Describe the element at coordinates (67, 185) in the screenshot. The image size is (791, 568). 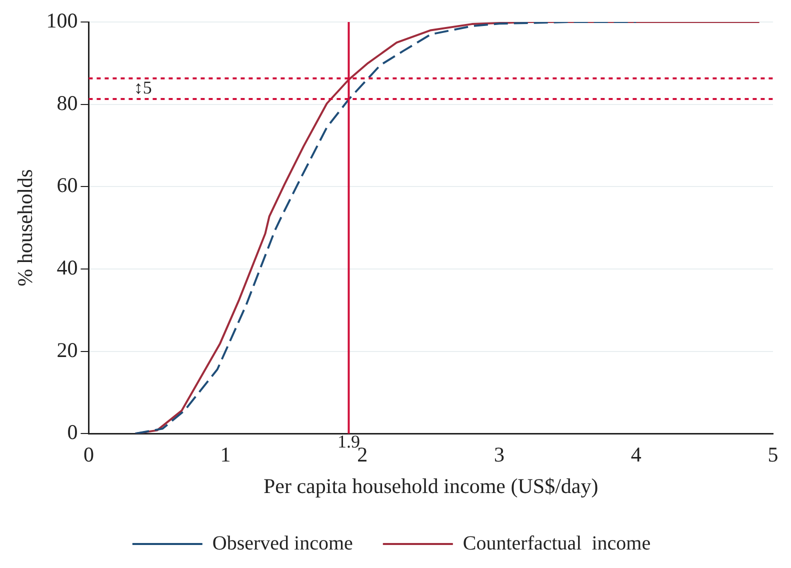
I see `y-tick-label: 60` at that location.